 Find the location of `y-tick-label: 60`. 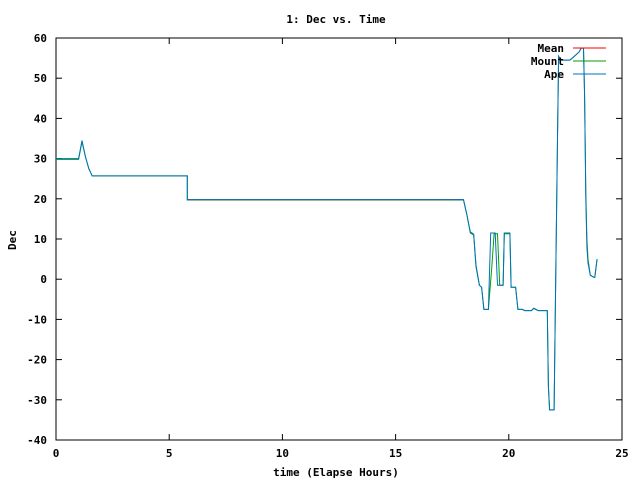

y-tick-label: 60 is located at coordinates (40, 38).